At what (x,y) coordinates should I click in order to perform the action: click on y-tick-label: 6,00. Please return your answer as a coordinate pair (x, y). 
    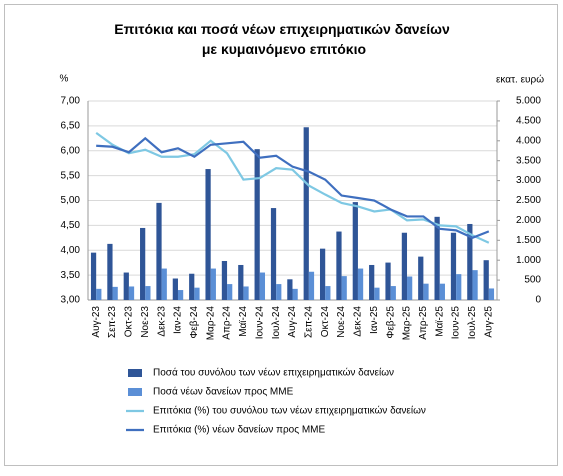
    Looking at the image, I should click on (71, 150).